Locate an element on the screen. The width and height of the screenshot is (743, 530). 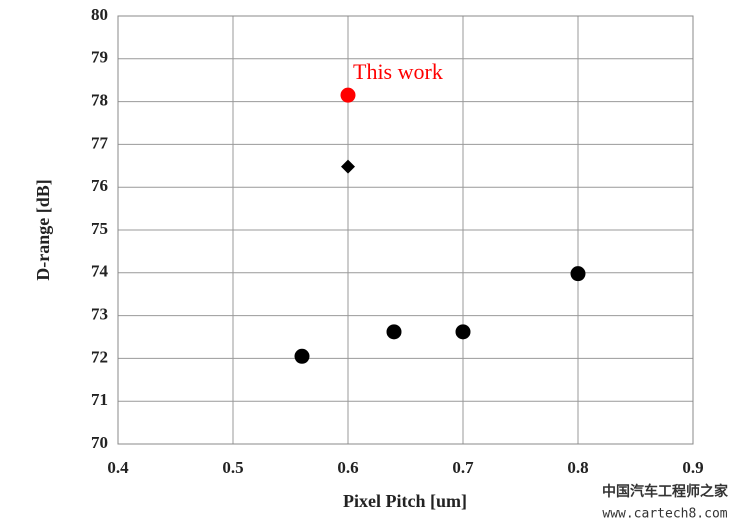
y-tick-label: 70 is located at coordinates (99, 442).